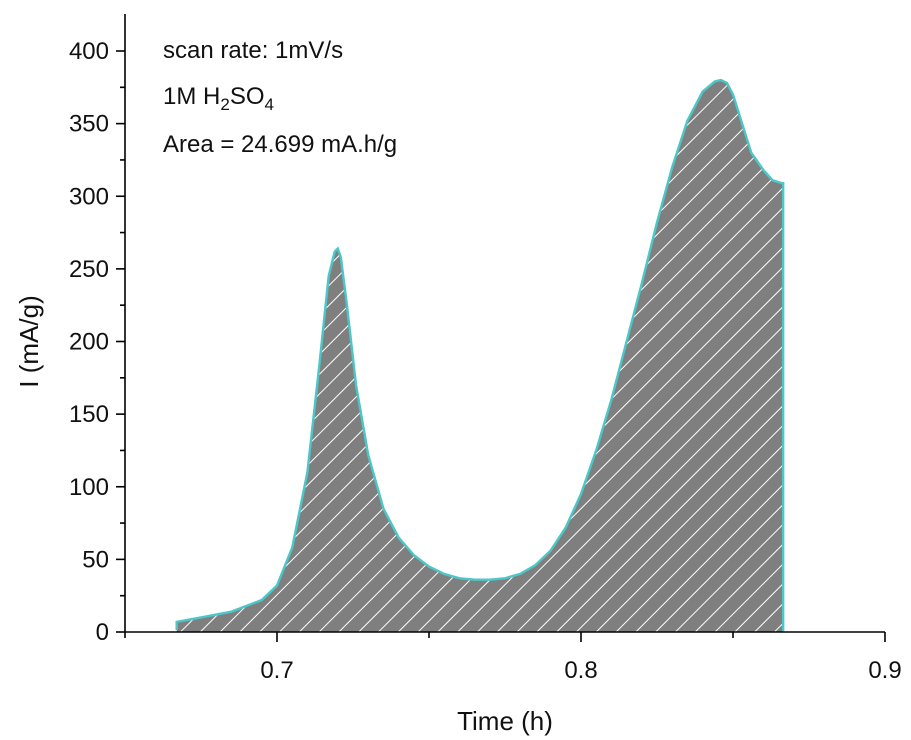 This screenshot has width=911, height=740. What do you see at coordinates (29, 341) in the screenshot?
I see `y-axis-label: I (mA/g)` at bounding box center [29, 341].